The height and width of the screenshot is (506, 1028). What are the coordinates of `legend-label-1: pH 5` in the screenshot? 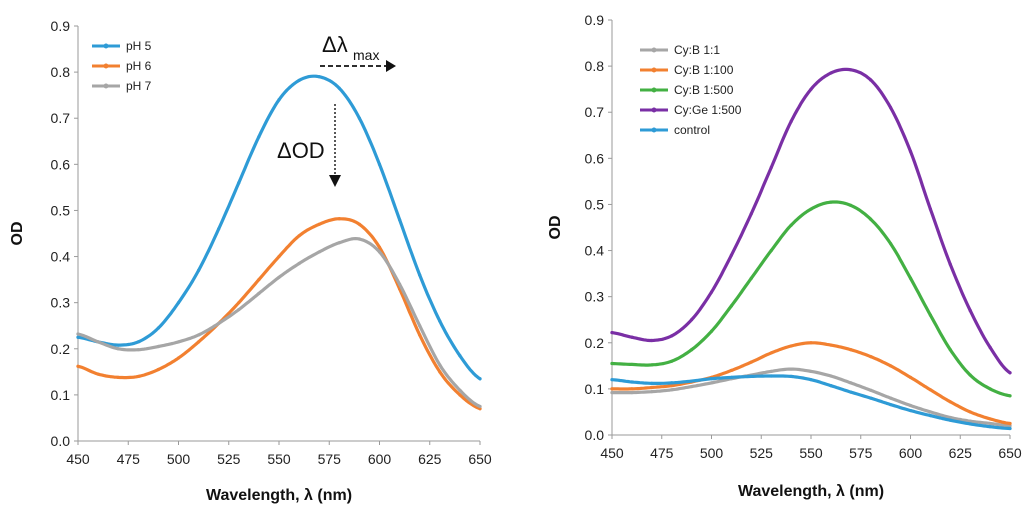 It's located at (139, 46).